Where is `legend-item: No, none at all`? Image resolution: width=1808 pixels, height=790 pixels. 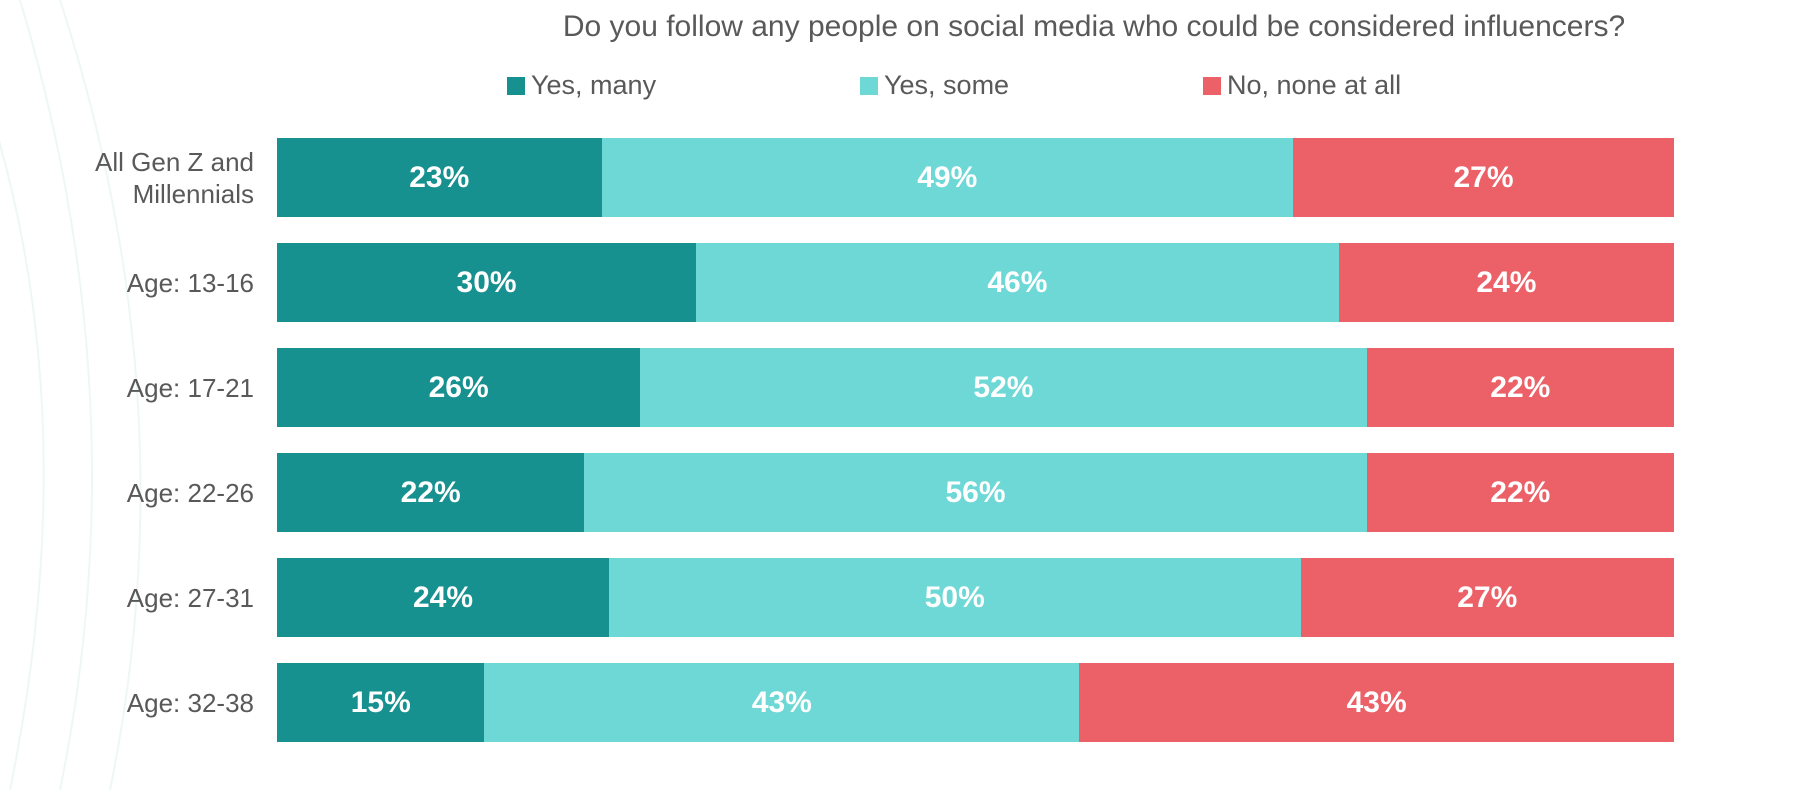 legend-item: No, none at all is located at coordinates (1302, 85).